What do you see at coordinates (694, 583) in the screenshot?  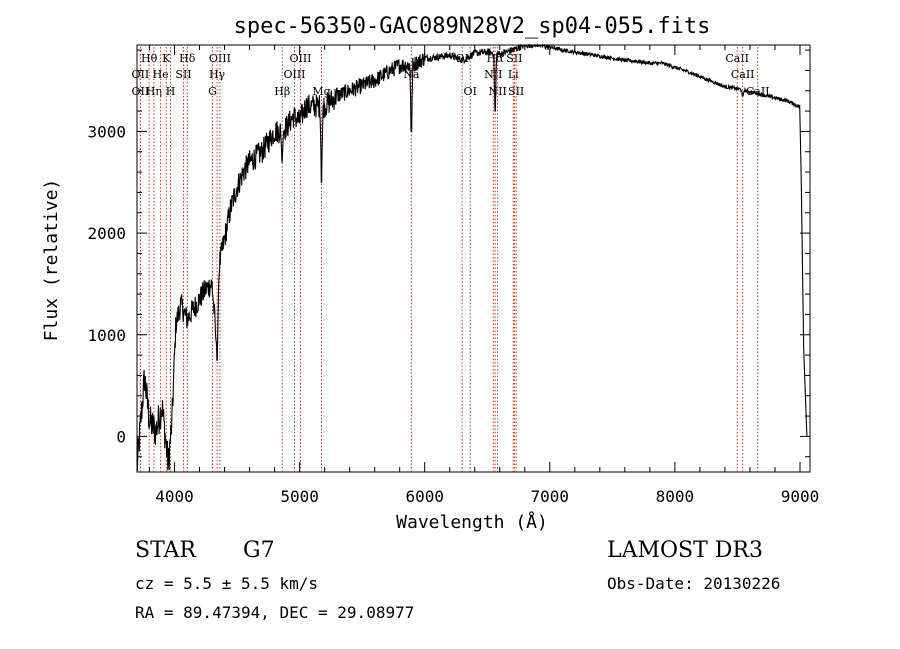 I see `obs-date: Obs-Date: 20130226` at bounding box center [694, 583].